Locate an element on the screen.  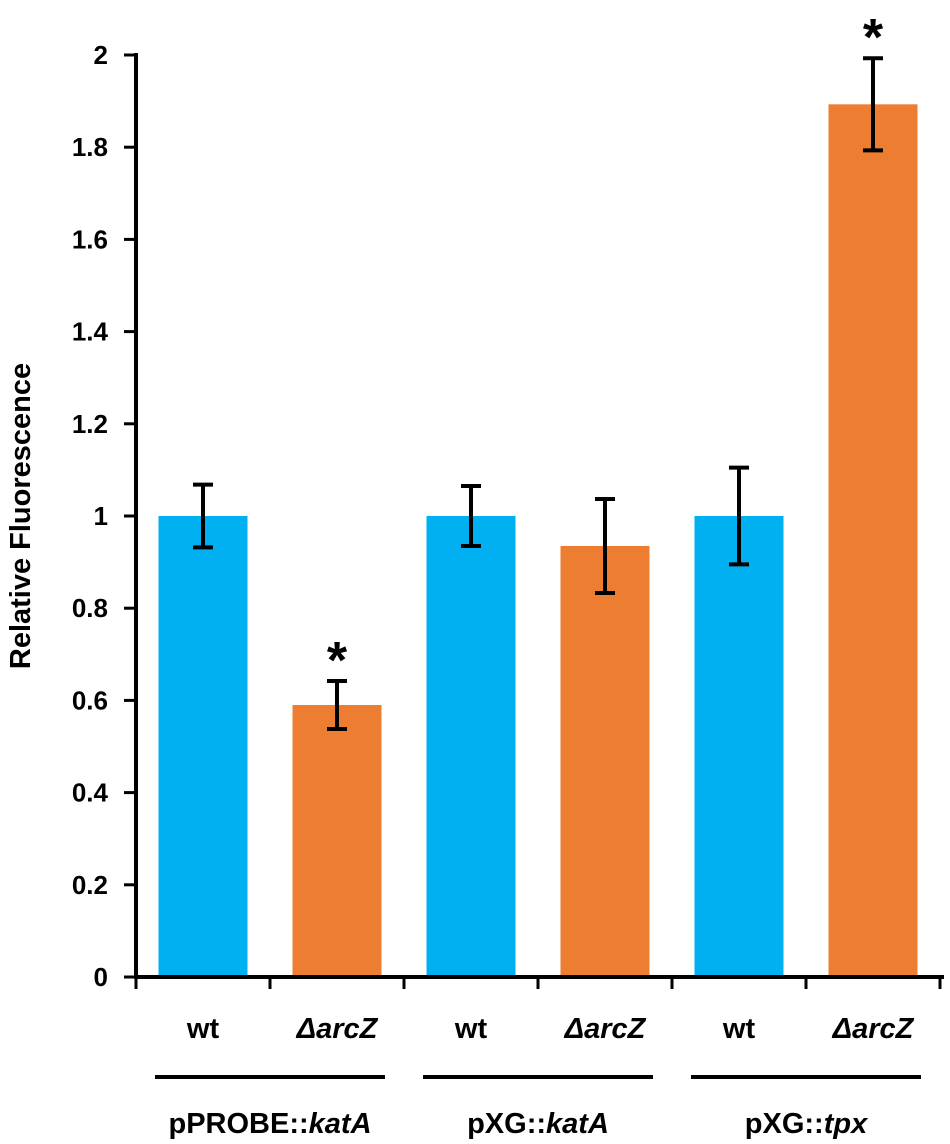
group-label-prefix: pPROBE:: is located at coordinates (238, 1124).